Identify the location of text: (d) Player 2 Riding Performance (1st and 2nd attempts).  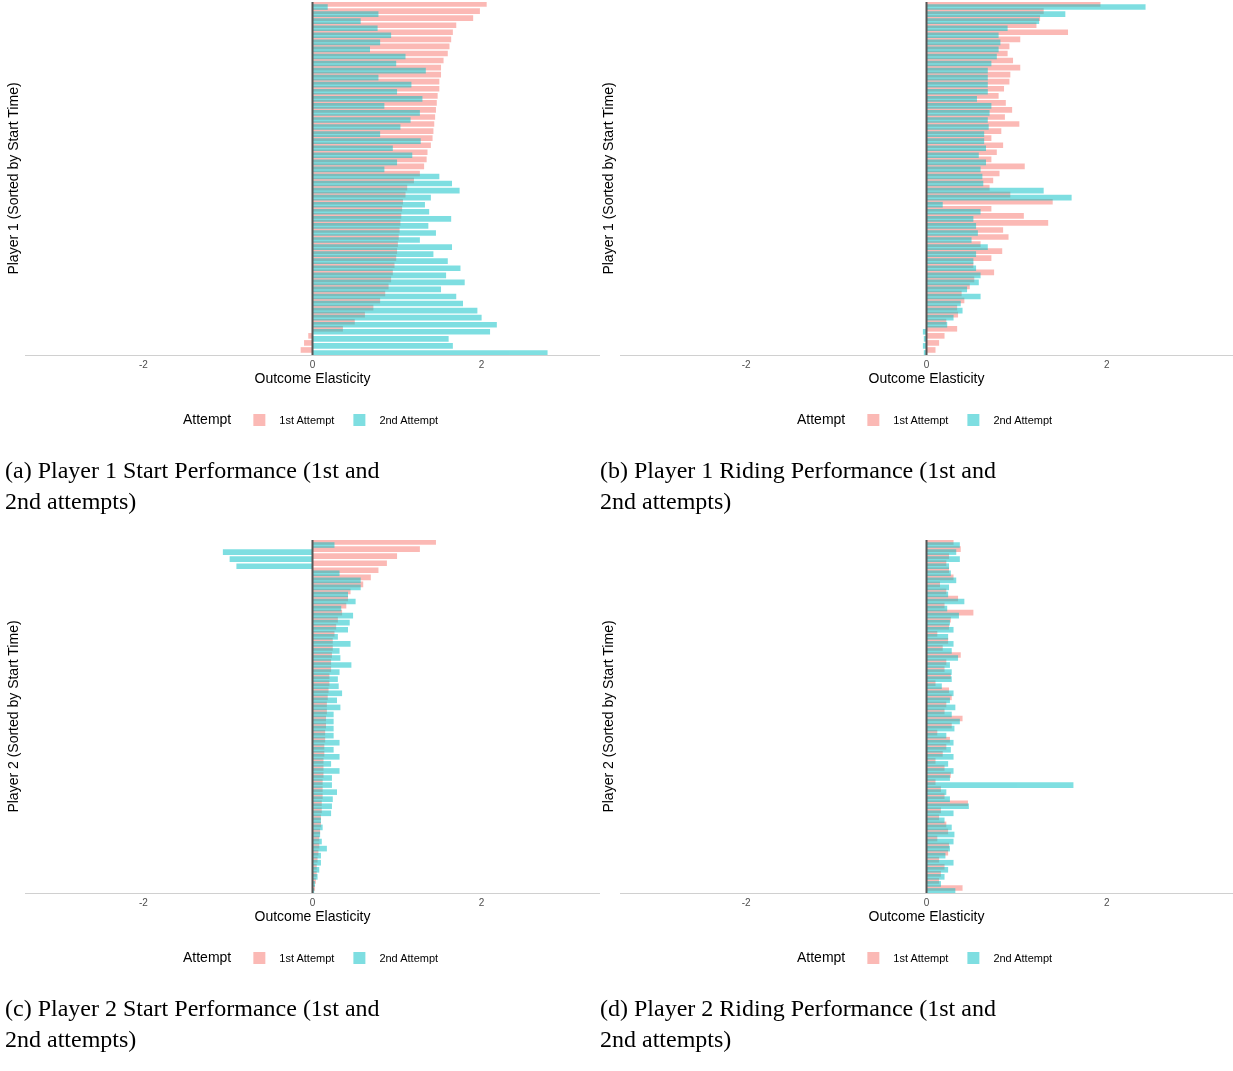
(798, 1024).